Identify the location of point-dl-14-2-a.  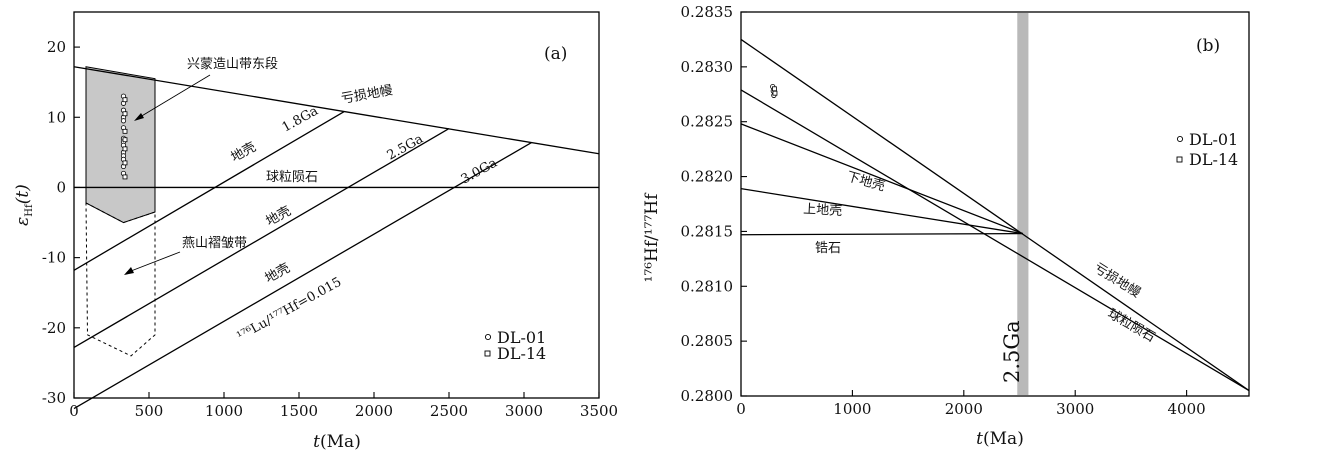
(125, 131).